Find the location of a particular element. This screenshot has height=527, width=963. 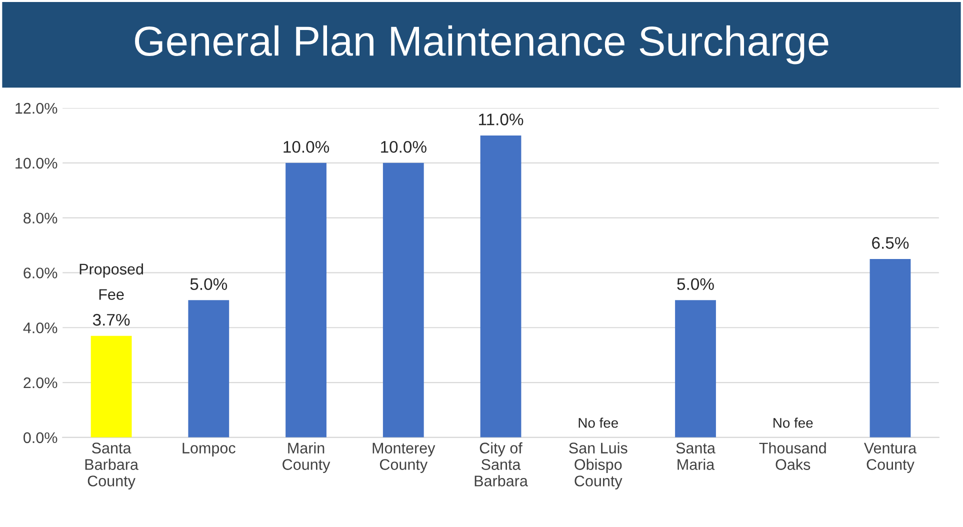

chart-title: General Plan Maintenance Surcharge is located at coordinates (481, 44).